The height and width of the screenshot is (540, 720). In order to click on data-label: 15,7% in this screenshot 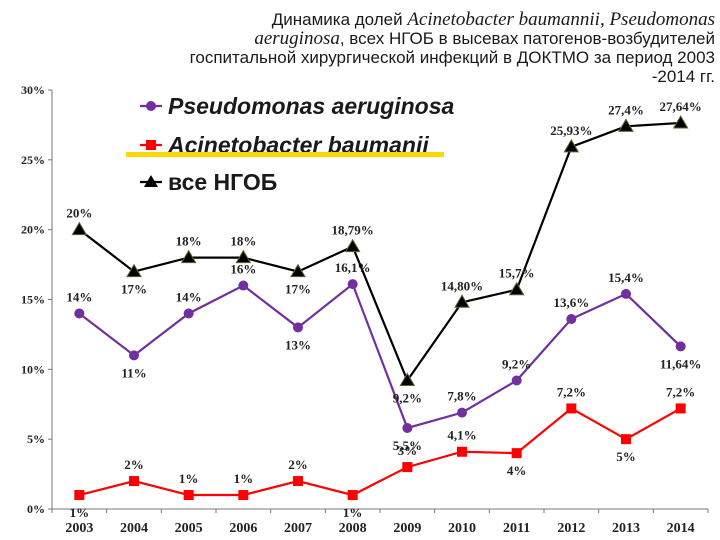, I will do `click(517, 273)`.